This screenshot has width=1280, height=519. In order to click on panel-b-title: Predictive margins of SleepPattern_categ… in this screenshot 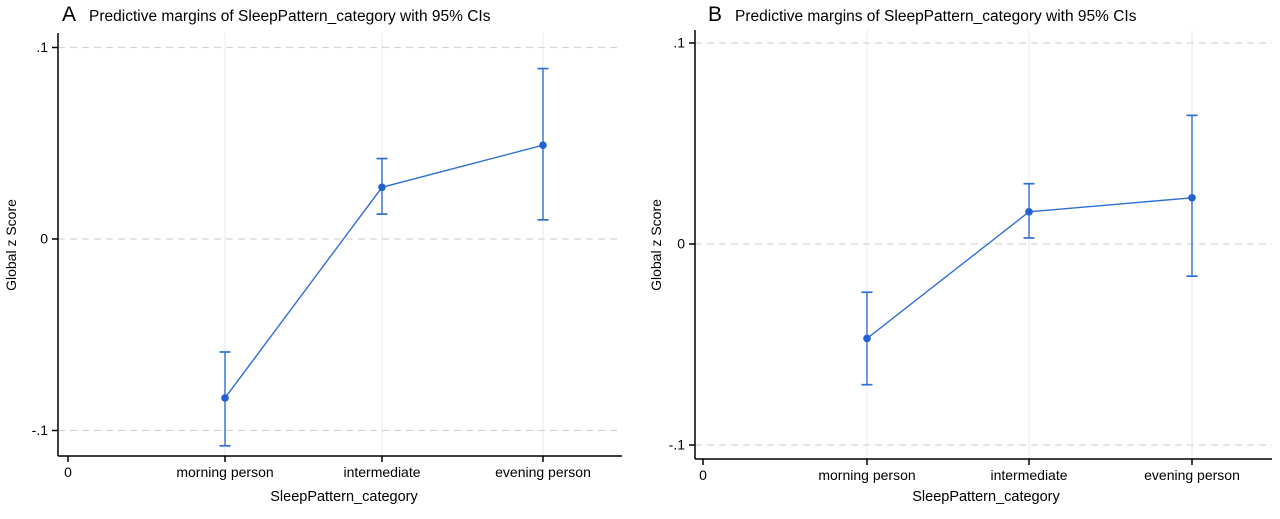, I will do `click(936, 16)`.